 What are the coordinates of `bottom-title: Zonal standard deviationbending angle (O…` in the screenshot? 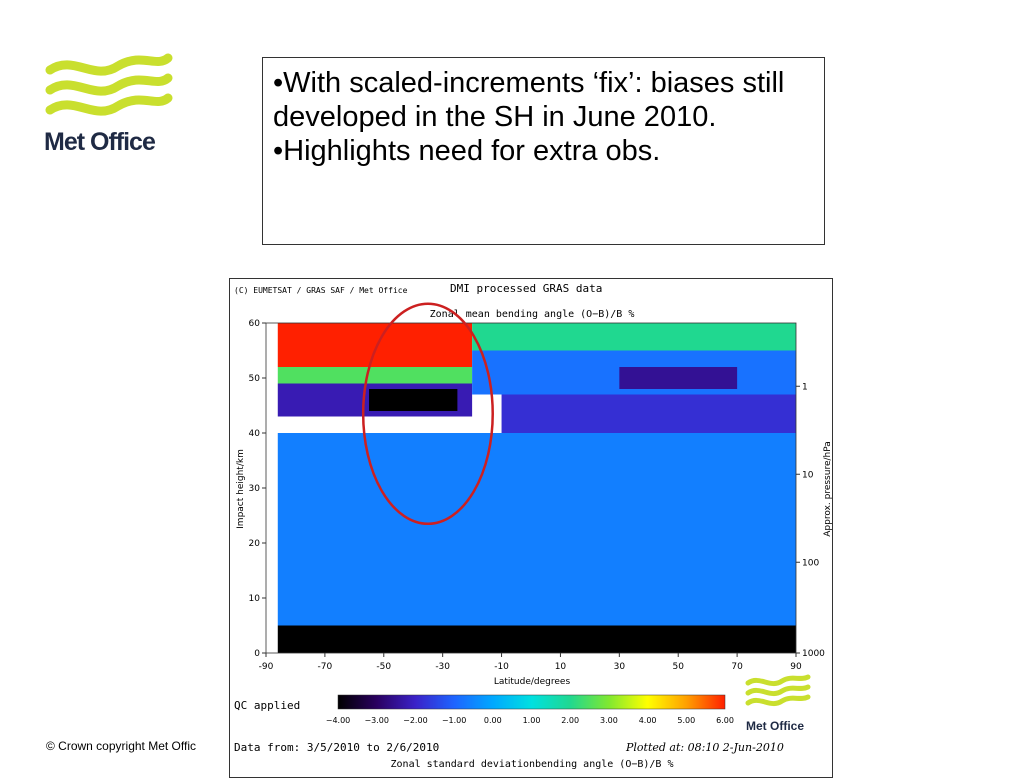 It's located at (532, 764).